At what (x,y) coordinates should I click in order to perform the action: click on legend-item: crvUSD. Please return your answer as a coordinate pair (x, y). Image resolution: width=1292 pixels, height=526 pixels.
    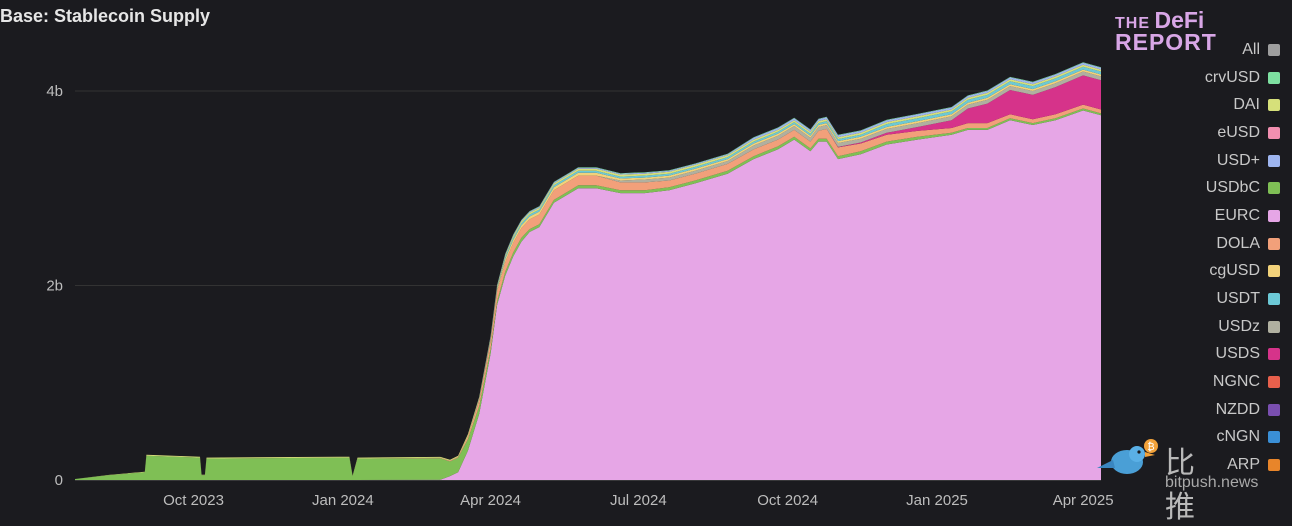
    Looking at the image, I should click on (1242, 78).